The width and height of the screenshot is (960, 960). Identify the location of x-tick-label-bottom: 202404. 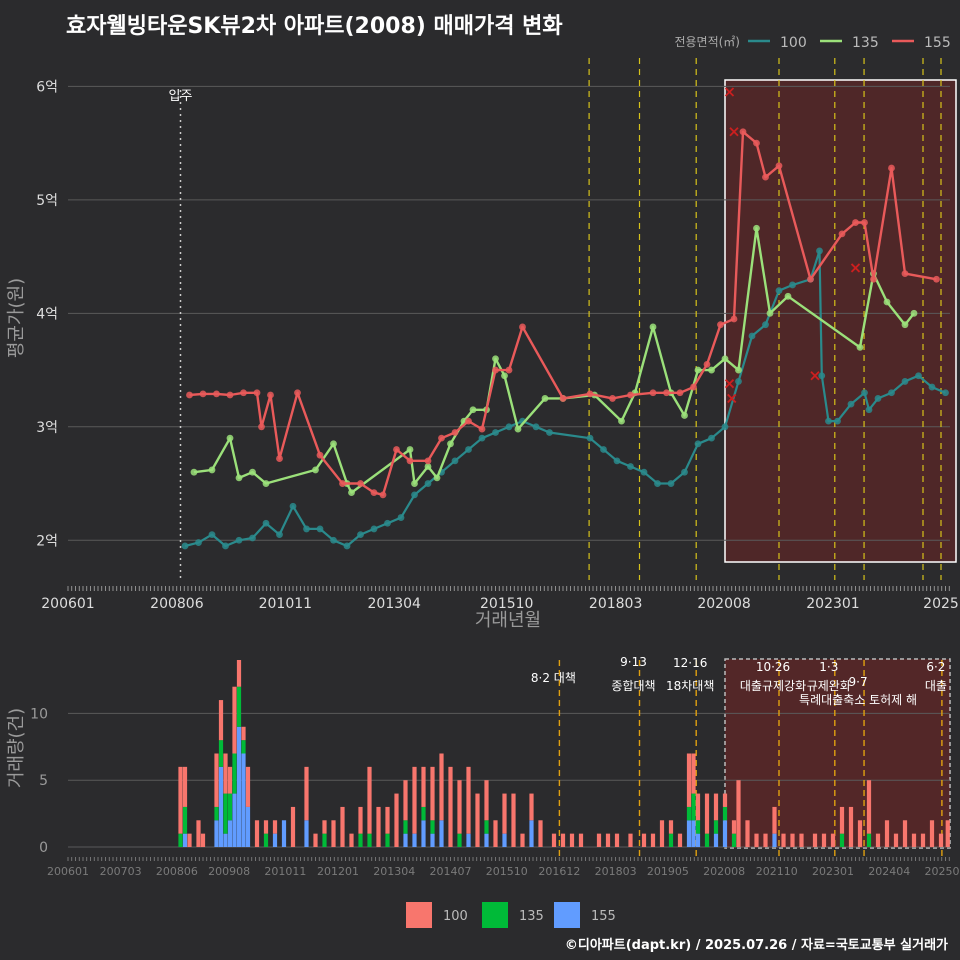
(889, 871).